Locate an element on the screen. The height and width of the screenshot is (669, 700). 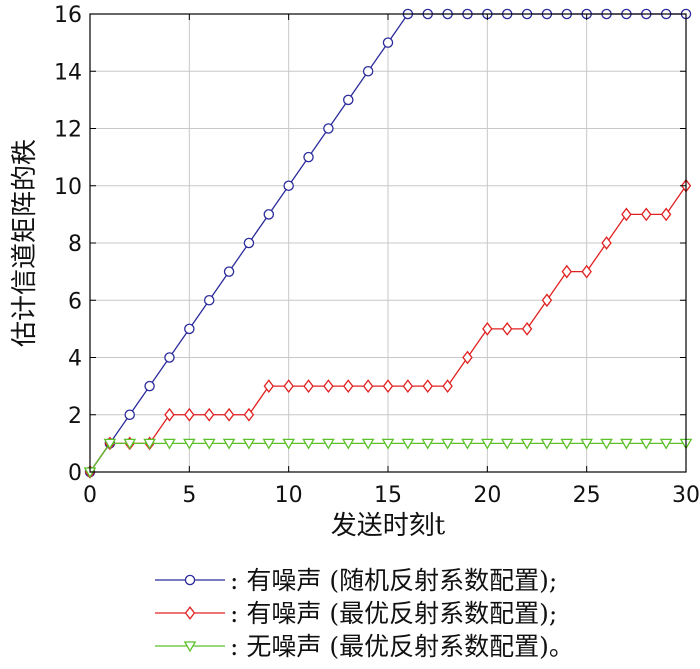
legend-entry-1: : 有噪声 (随机反射系数配置); is located at coordinates (356, 580).